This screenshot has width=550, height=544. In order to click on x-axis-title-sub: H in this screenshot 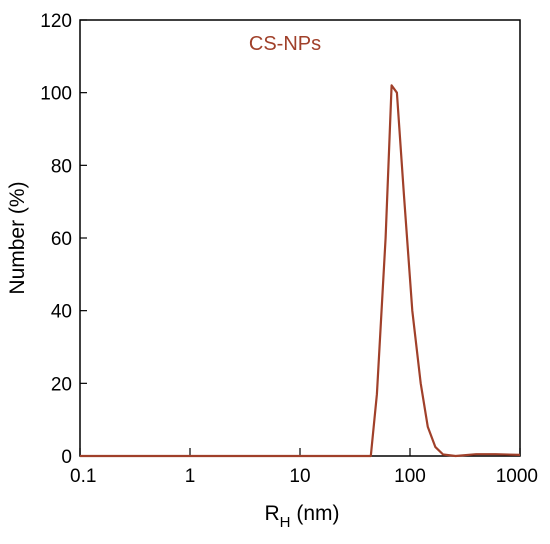, I will do `click(285, 522)`.